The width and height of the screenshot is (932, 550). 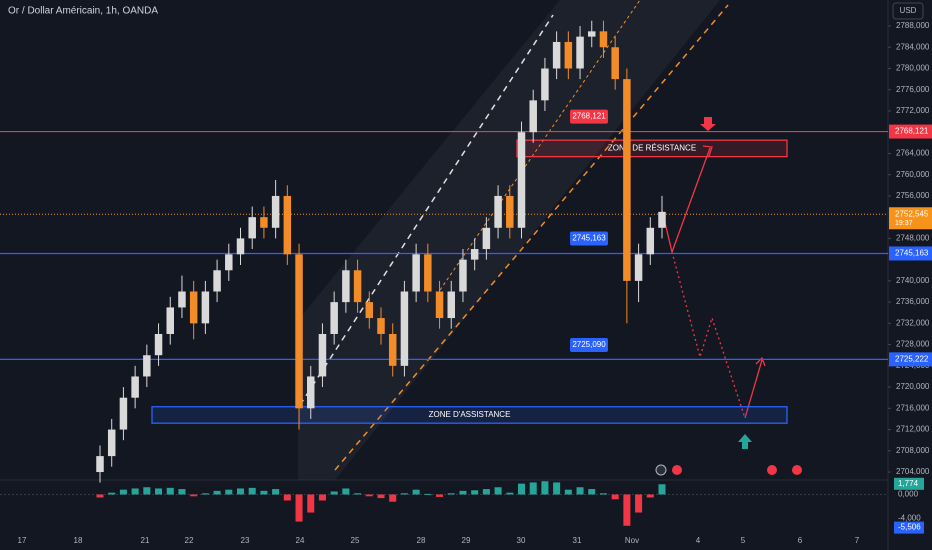 I want to click on x-tick-label: Nov, so click(x=632, y=540).